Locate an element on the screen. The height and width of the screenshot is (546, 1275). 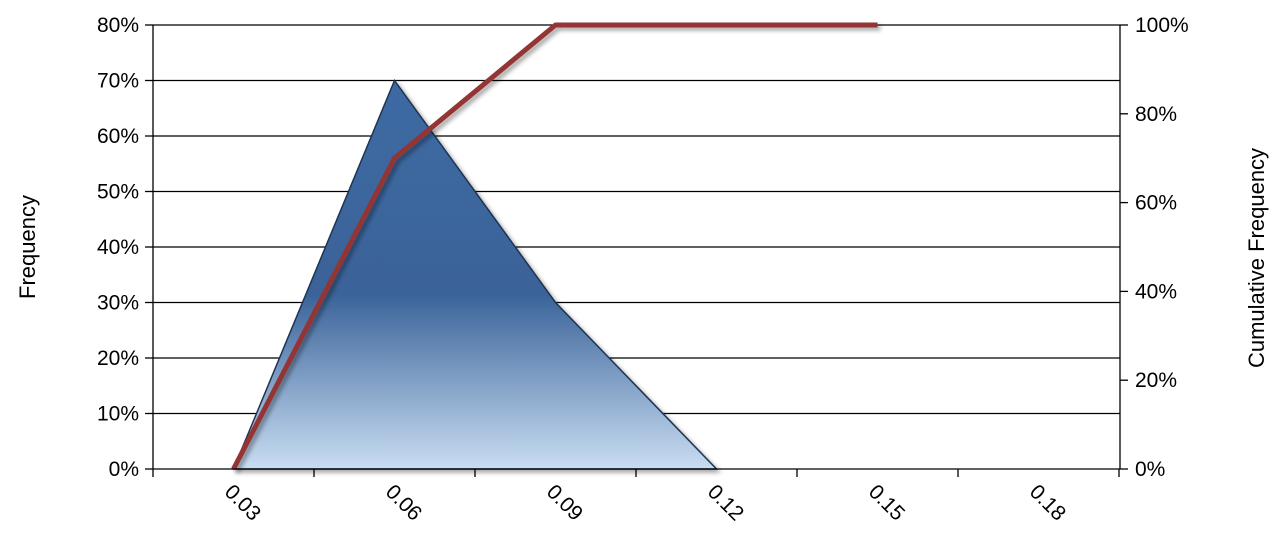
y2-axis-ticks: 0% 20% 40% 60% 80% 100% is located at coordinates (1154, 247).